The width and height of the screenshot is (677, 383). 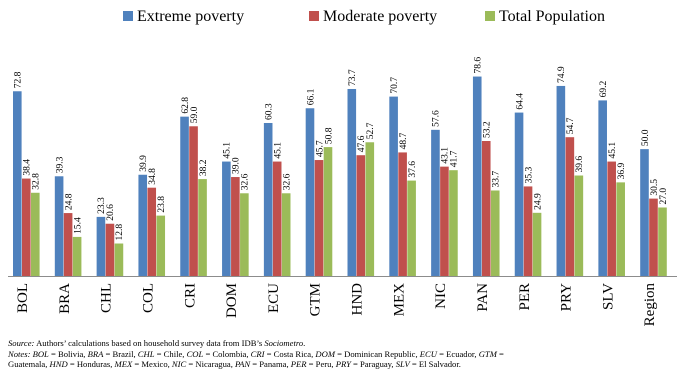 I want to click on data-label: 47.6, so click(x=362, y=143).